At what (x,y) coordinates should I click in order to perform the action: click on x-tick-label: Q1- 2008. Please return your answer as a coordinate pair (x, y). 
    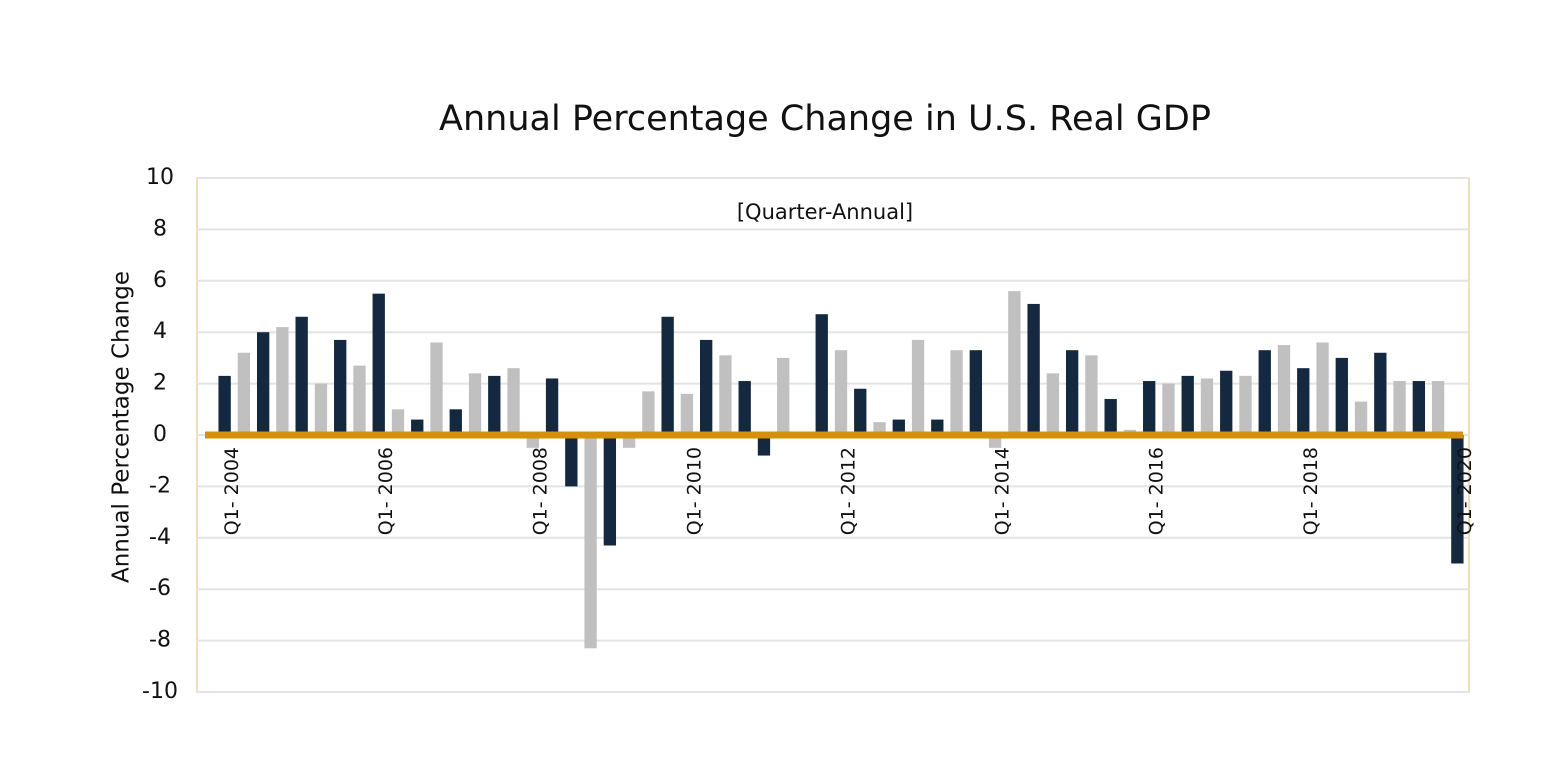
    Looking at the image, I should click on (540, 491).